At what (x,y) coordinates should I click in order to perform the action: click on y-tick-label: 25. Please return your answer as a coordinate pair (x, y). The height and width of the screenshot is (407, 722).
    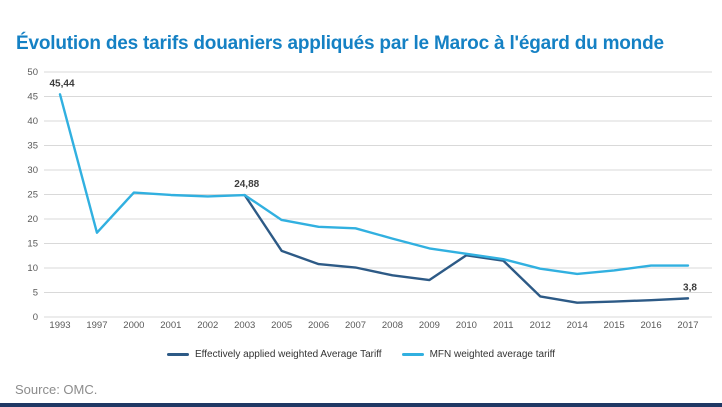
    Looking at the image, I should click on (32, 195).